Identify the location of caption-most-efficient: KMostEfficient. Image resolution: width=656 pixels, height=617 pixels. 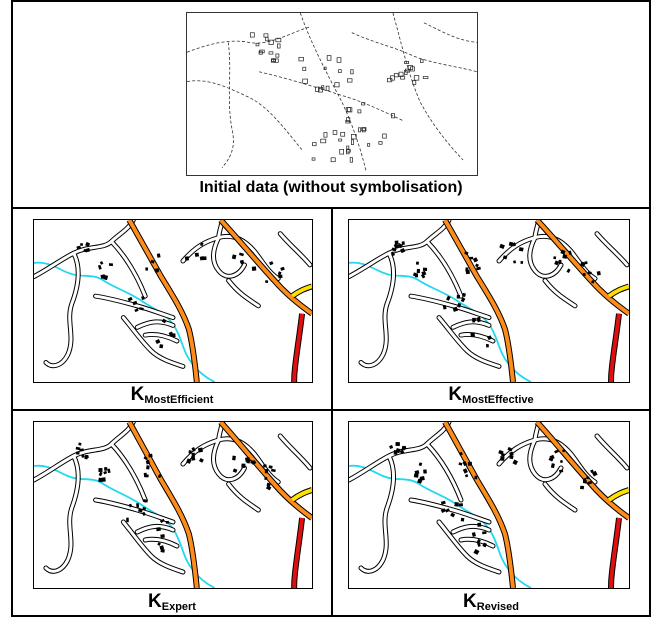
(172, 395).